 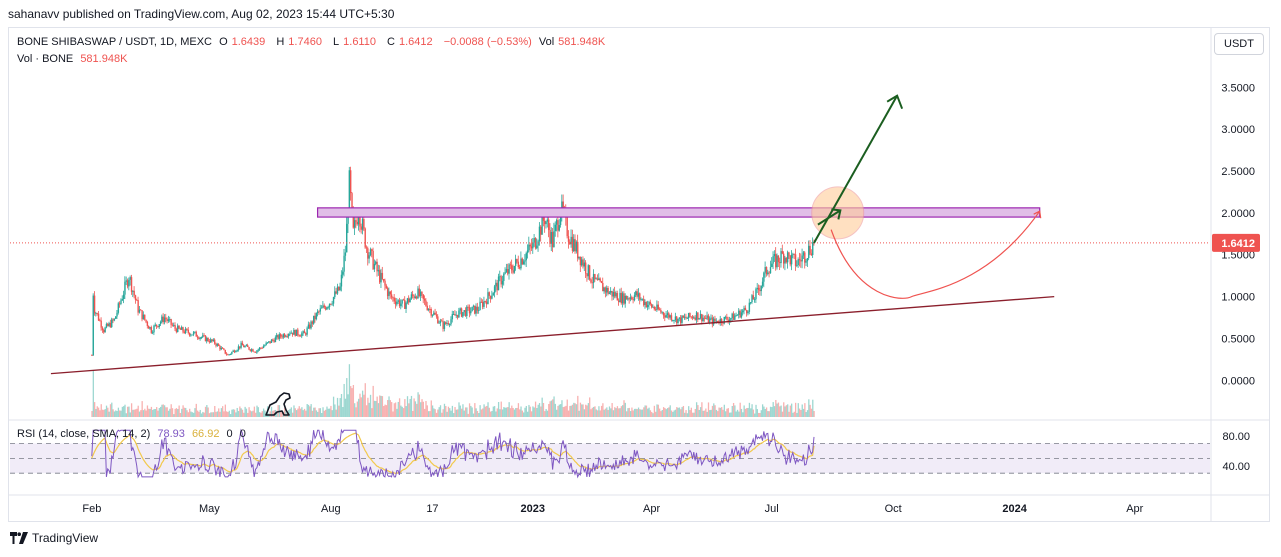 What do you see at coordinates (651, 509) in the screenshot?
I see `x-tick-label: Apr` at bounding box center [651, 509].